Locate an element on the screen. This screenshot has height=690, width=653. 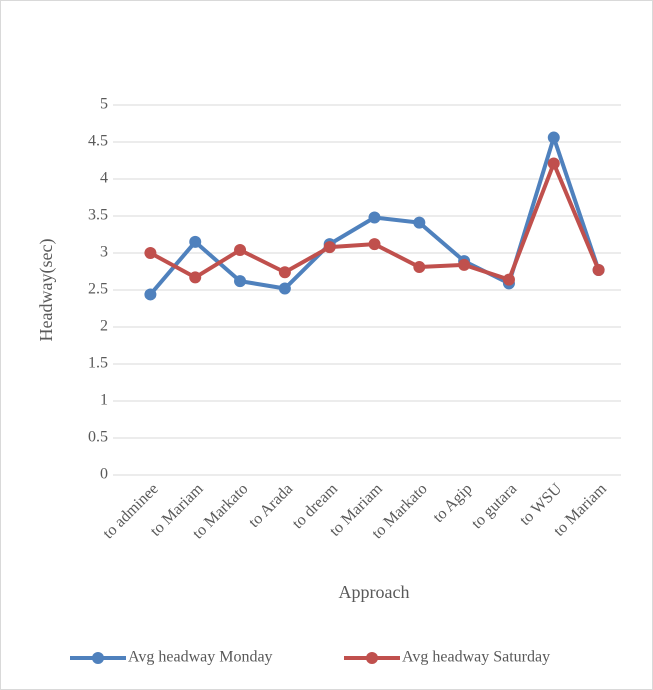
y-tick-label: 1 is located at coordinates (104, 400).